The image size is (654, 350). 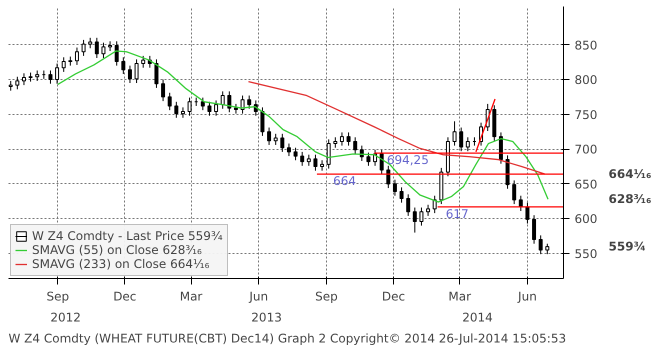 I want to click on annotation: 664, so click(x=344, y=181).